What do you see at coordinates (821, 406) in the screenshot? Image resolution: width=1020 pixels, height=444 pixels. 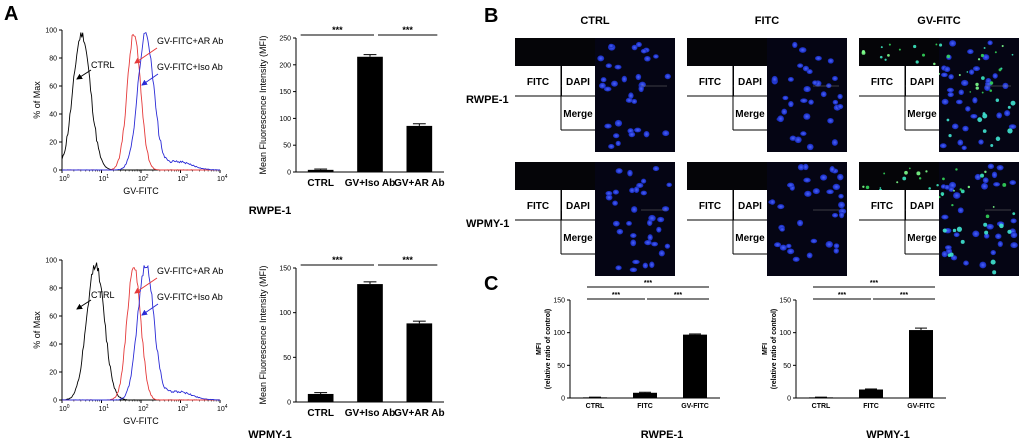 I see `bar-category-label: CTRL` at bounding box center [821, 406].